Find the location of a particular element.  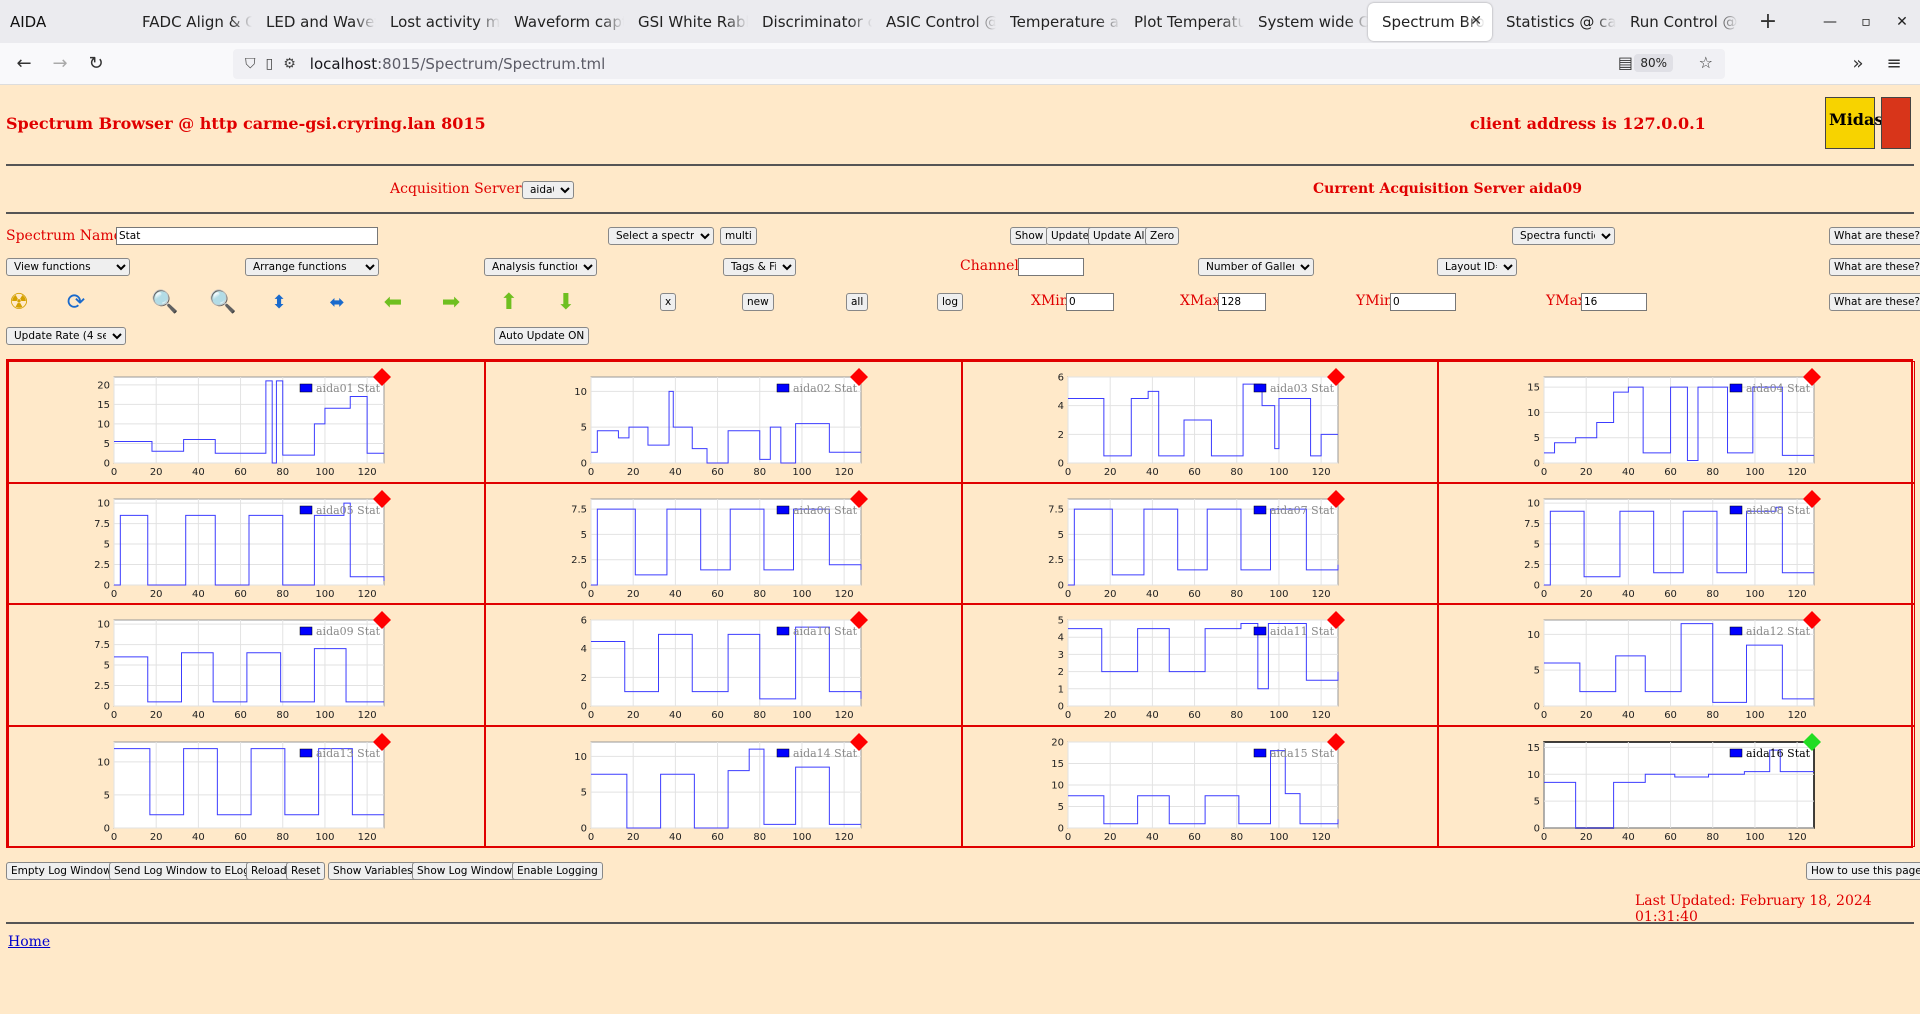

menu-icon: ≡ is located at coordinates (1894, 63).